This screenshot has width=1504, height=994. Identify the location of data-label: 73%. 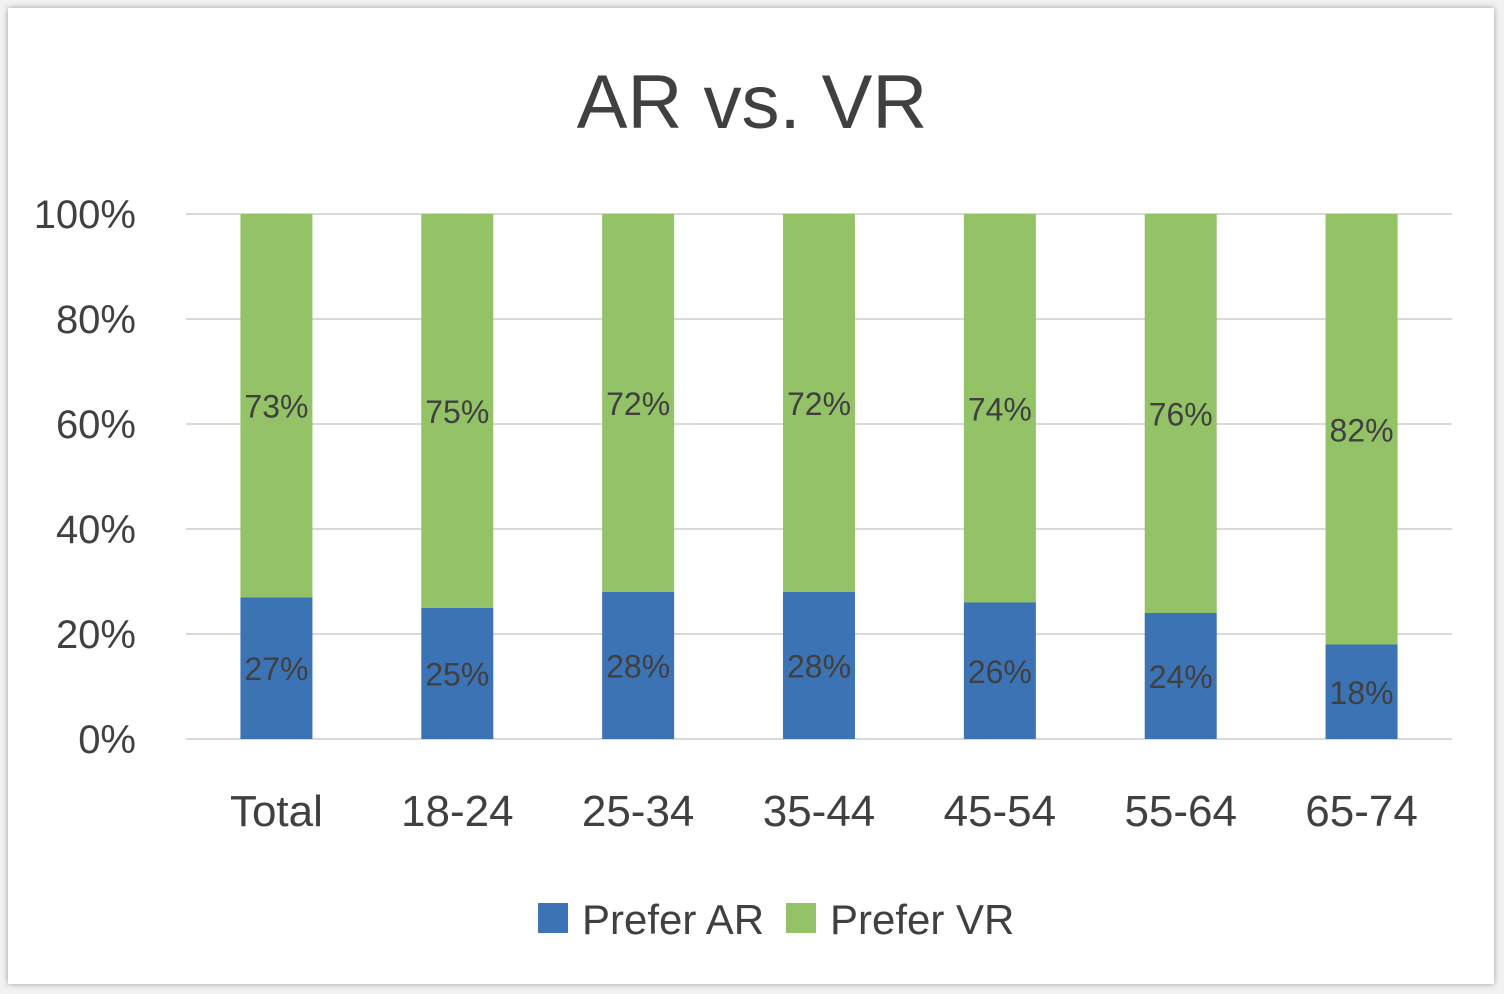
(276, 407).